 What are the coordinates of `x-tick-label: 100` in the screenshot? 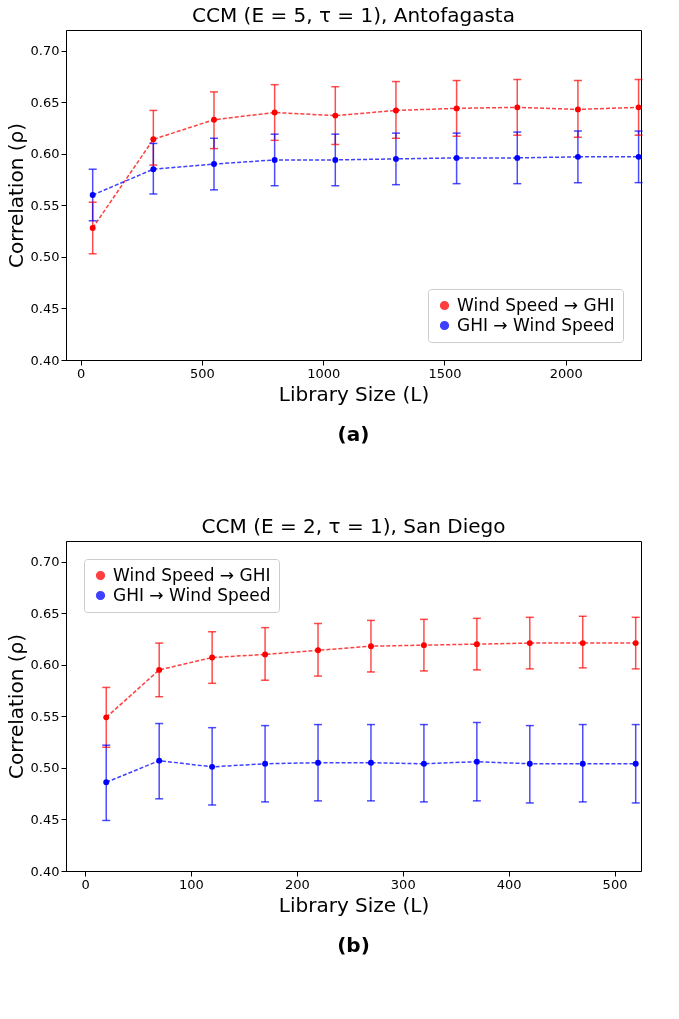 It's located at (191, 884).